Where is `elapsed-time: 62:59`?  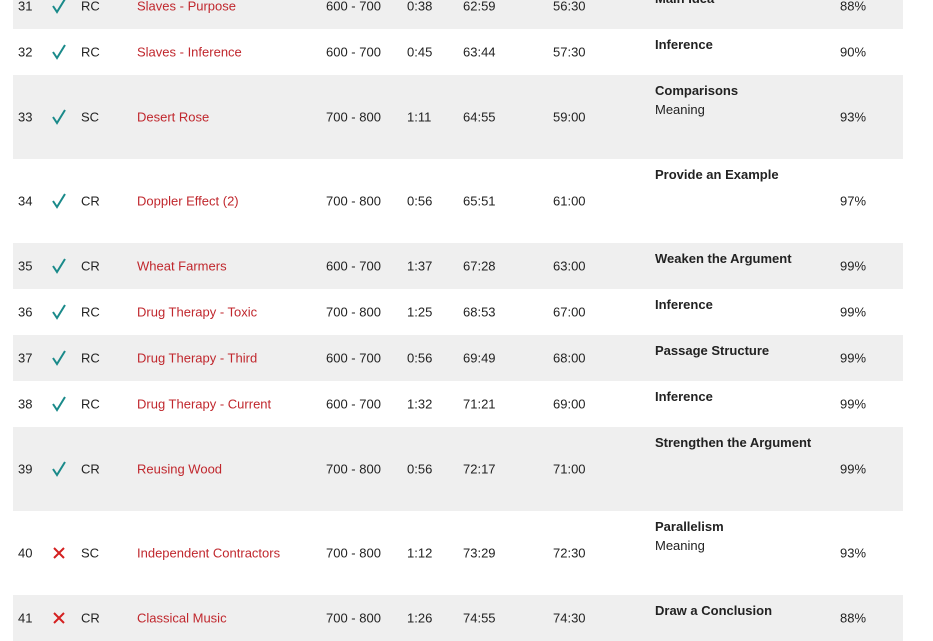 elapsed-time: 62:59 is located at coordinates (479, 7).